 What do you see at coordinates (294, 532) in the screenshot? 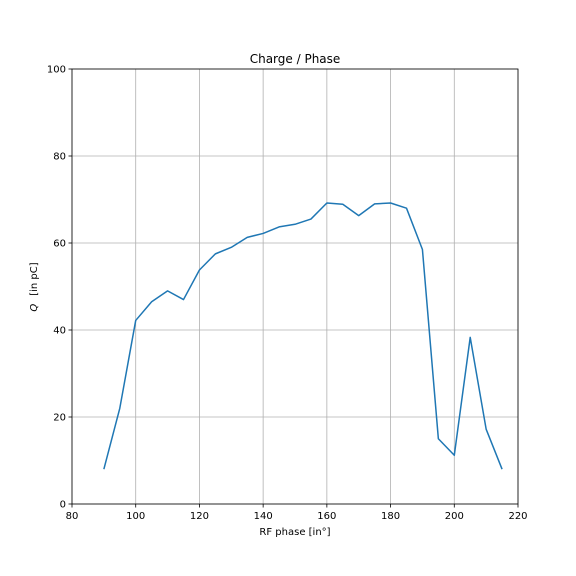
I see `x-axis-label: RF phase [in°]` at bounding box center [294, 532].